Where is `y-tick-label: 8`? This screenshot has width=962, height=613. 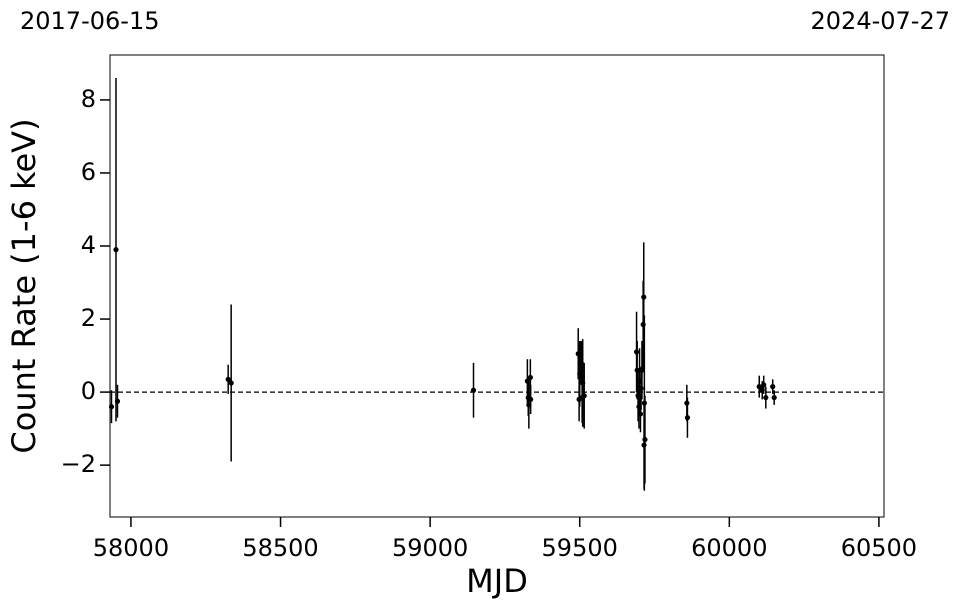 y-tick-label: 8 is located at coordinates (88, 99).